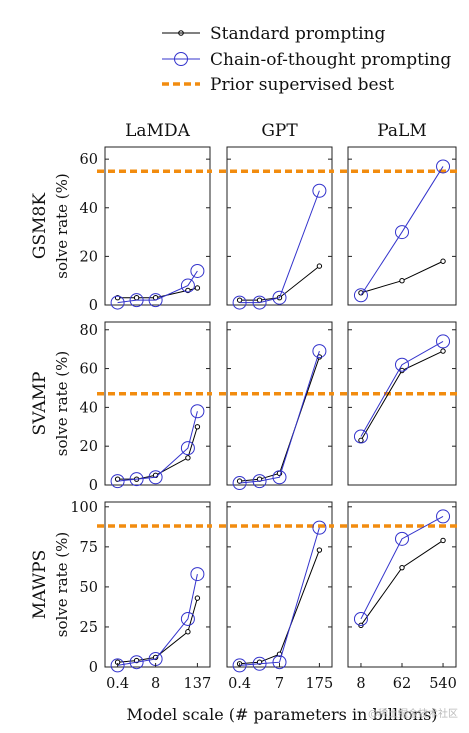 The height and width of the screenshot is (733, 469). What do you see at coordinates (89, 331) in the screenshot?
I see `y-tick-label: 80` at bounding box center [89, 331].